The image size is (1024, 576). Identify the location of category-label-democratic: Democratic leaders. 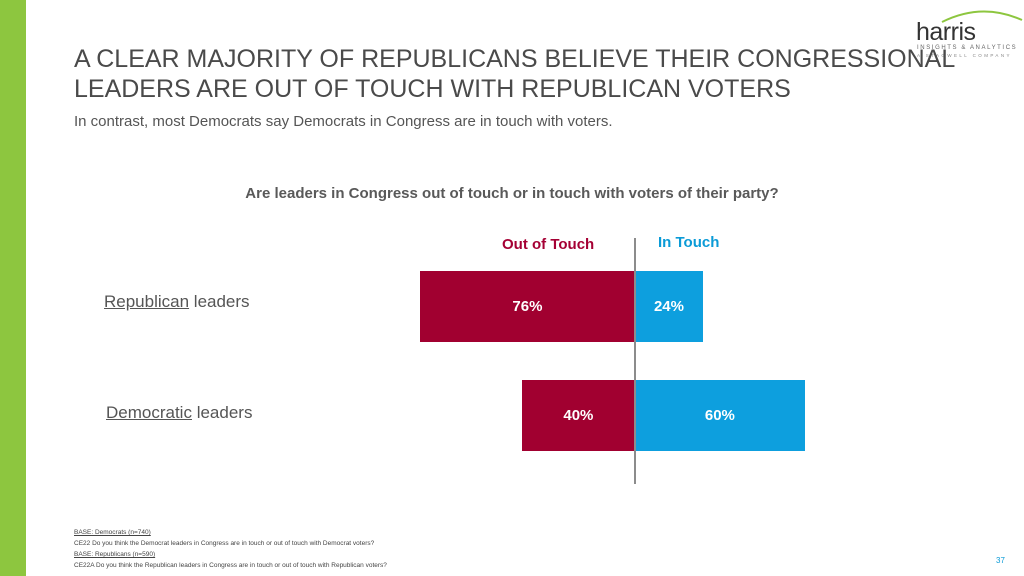
(179, 412).